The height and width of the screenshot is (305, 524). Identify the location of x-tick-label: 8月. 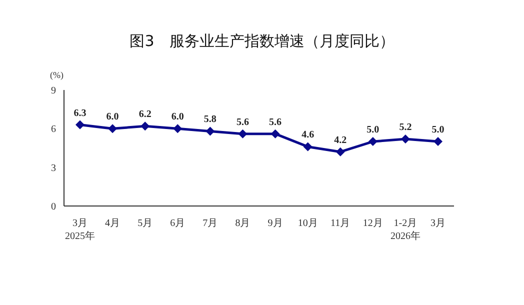
(242, 223).